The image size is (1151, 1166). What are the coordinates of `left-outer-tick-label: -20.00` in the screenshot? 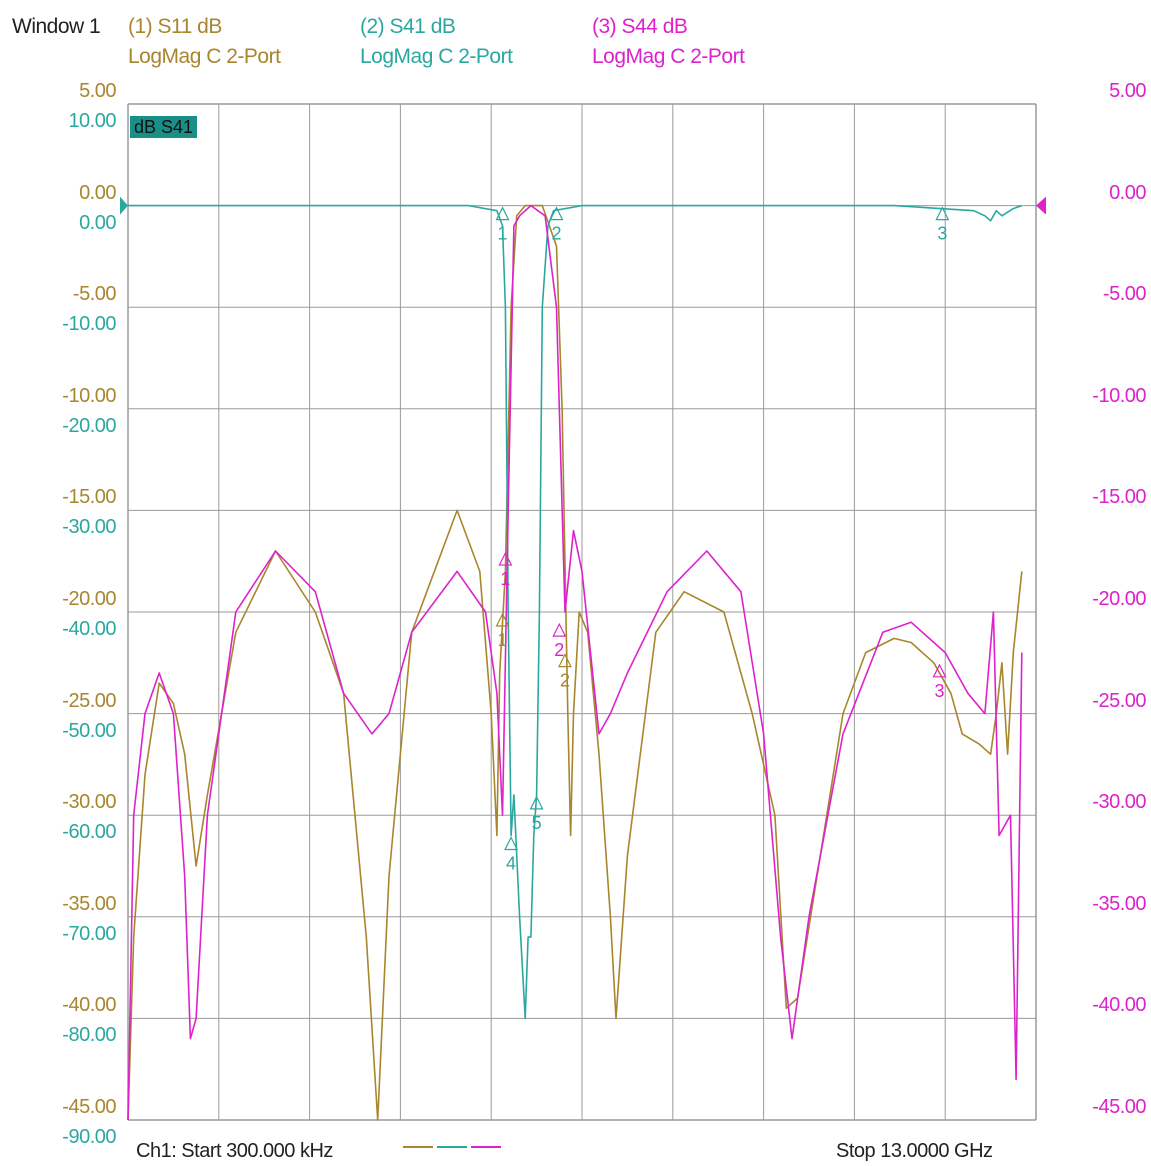 It's located at (89, 599).